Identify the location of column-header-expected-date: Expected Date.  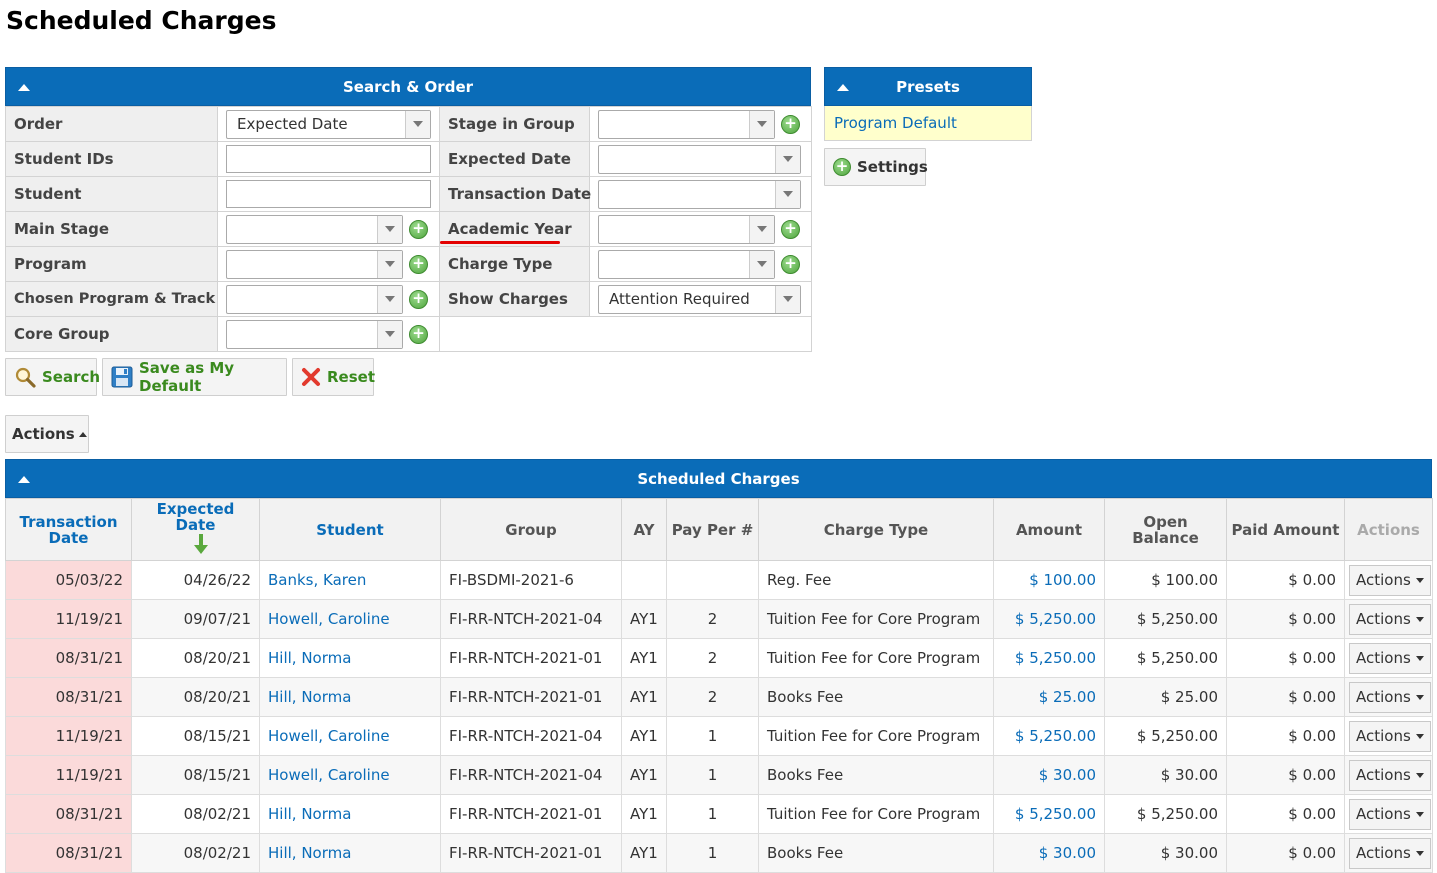
(195, 529).